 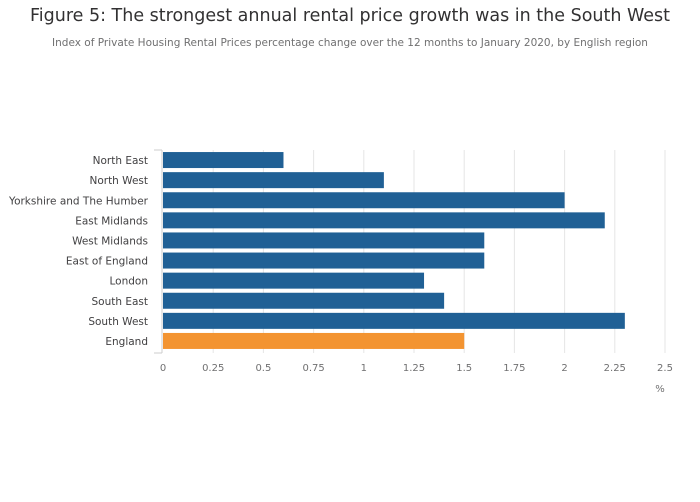 I want to click on x-tick-label: 1, so click(x=364, y=368).